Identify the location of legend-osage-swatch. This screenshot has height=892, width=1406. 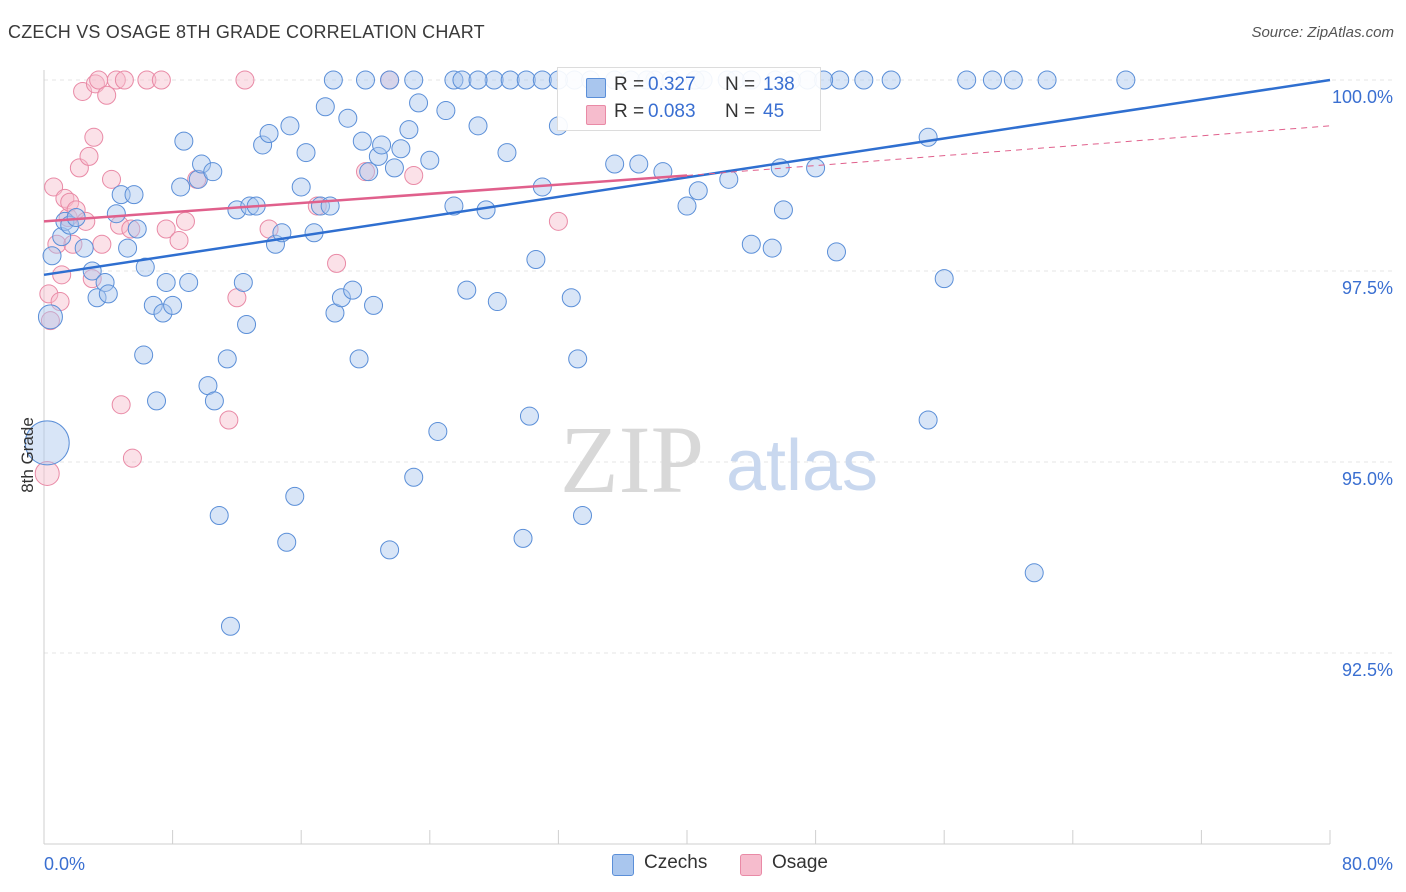
(751, 865).